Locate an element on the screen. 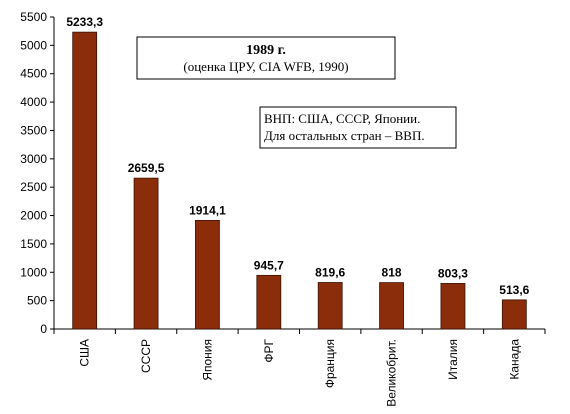  y-tick-label: 4000 is located at coordinates (33, 102).